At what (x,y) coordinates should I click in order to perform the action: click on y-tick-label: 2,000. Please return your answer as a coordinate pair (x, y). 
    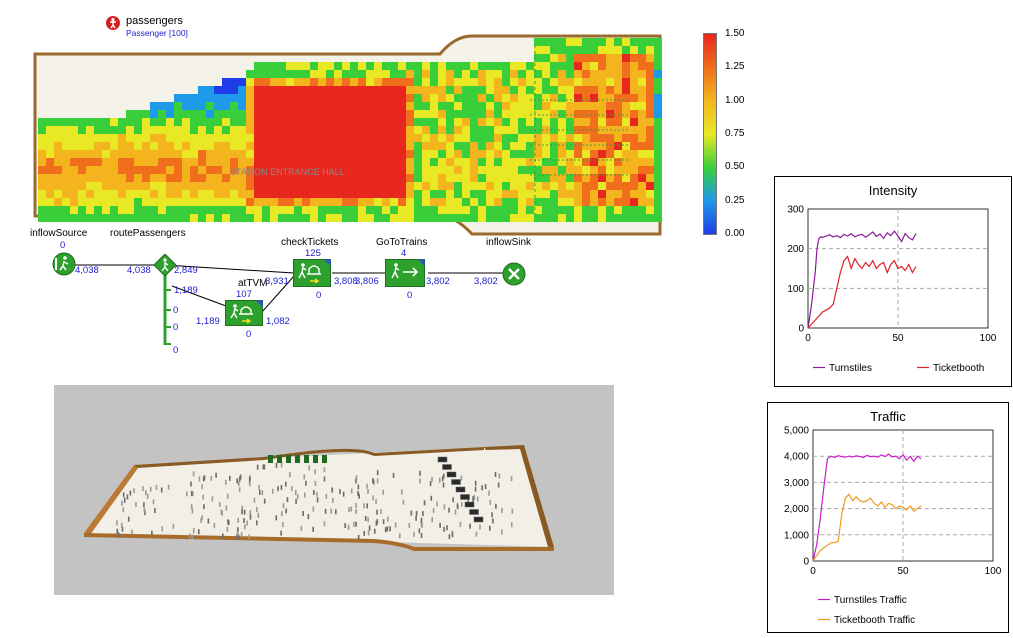
    Looking at the image, I should click on (796, 509).